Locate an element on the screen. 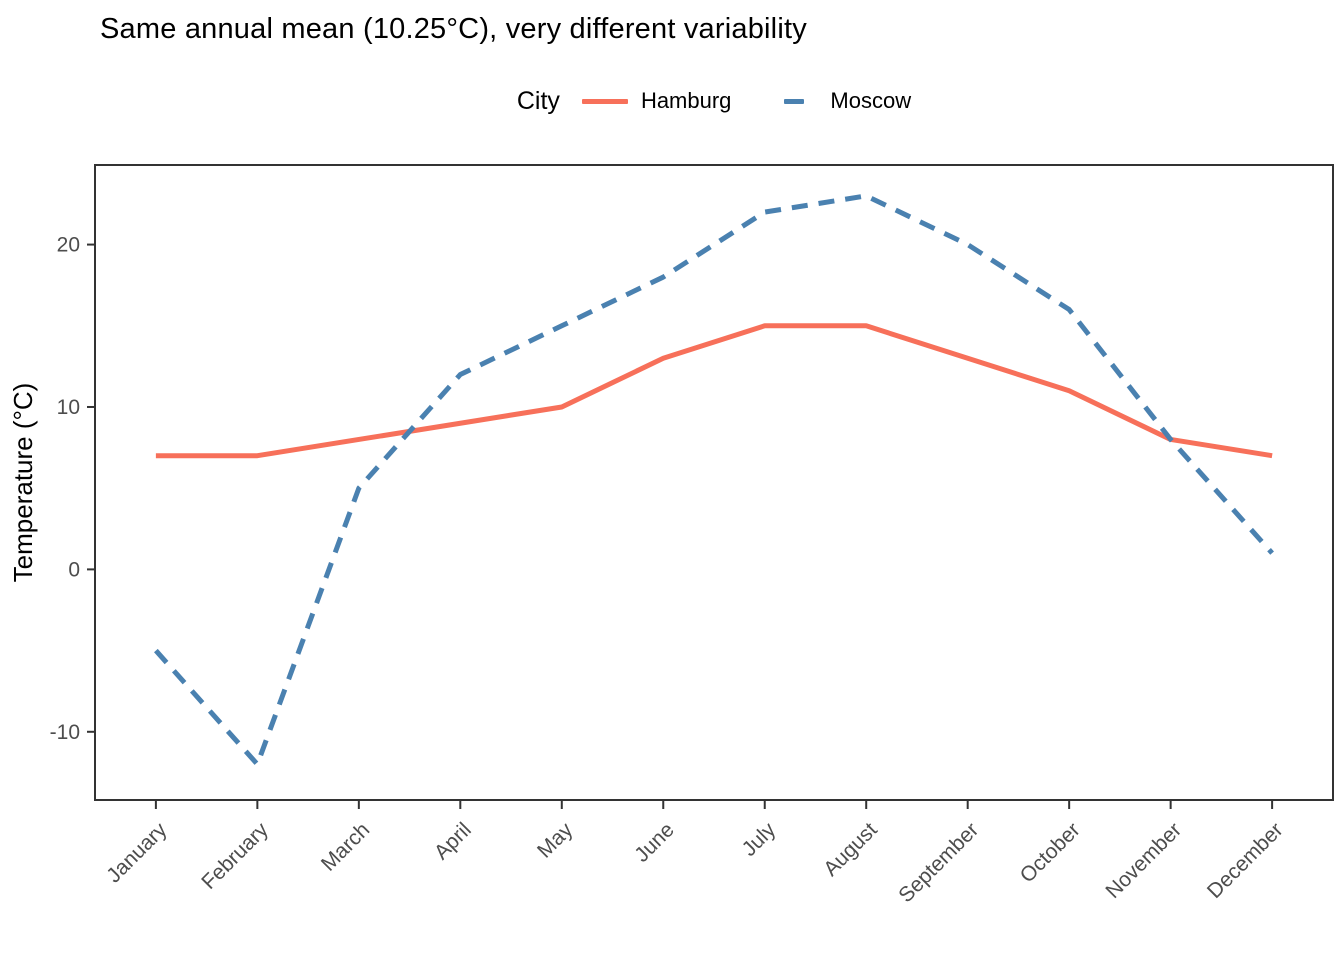 Image resolution: width=1344 pixels, height=960 pixels. hamburg-key-swatch is located at coordinates (604, 101).